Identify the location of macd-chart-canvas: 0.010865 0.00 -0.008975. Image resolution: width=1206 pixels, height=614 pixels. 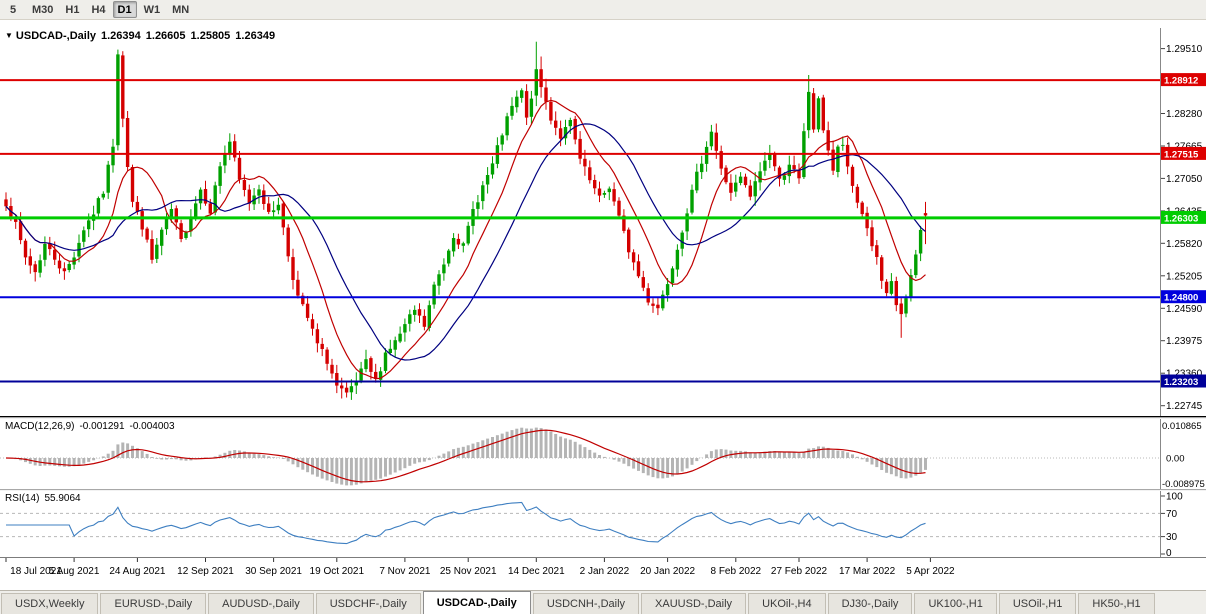
(603, 454).